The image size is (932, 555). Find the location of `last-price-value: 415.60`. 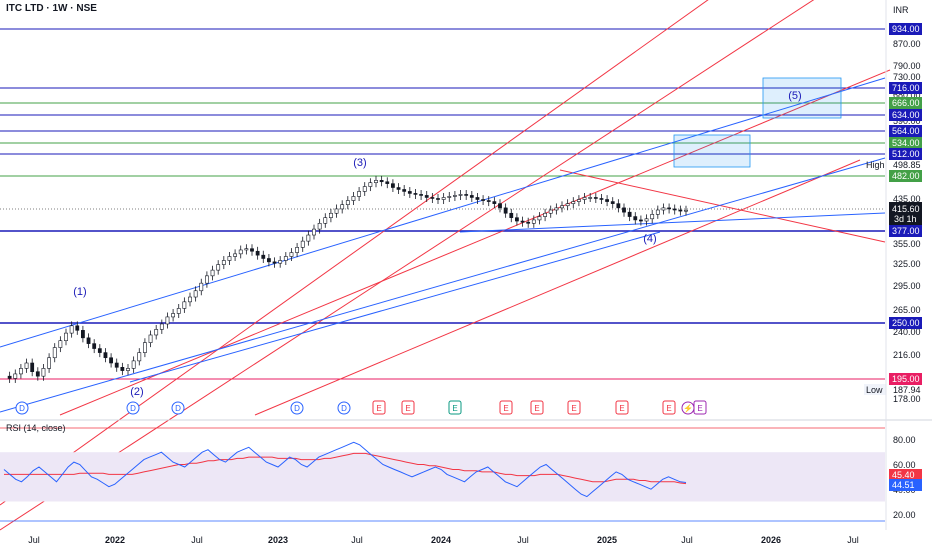

last-price-value: 415.60 is located at coordinates (906, 209).